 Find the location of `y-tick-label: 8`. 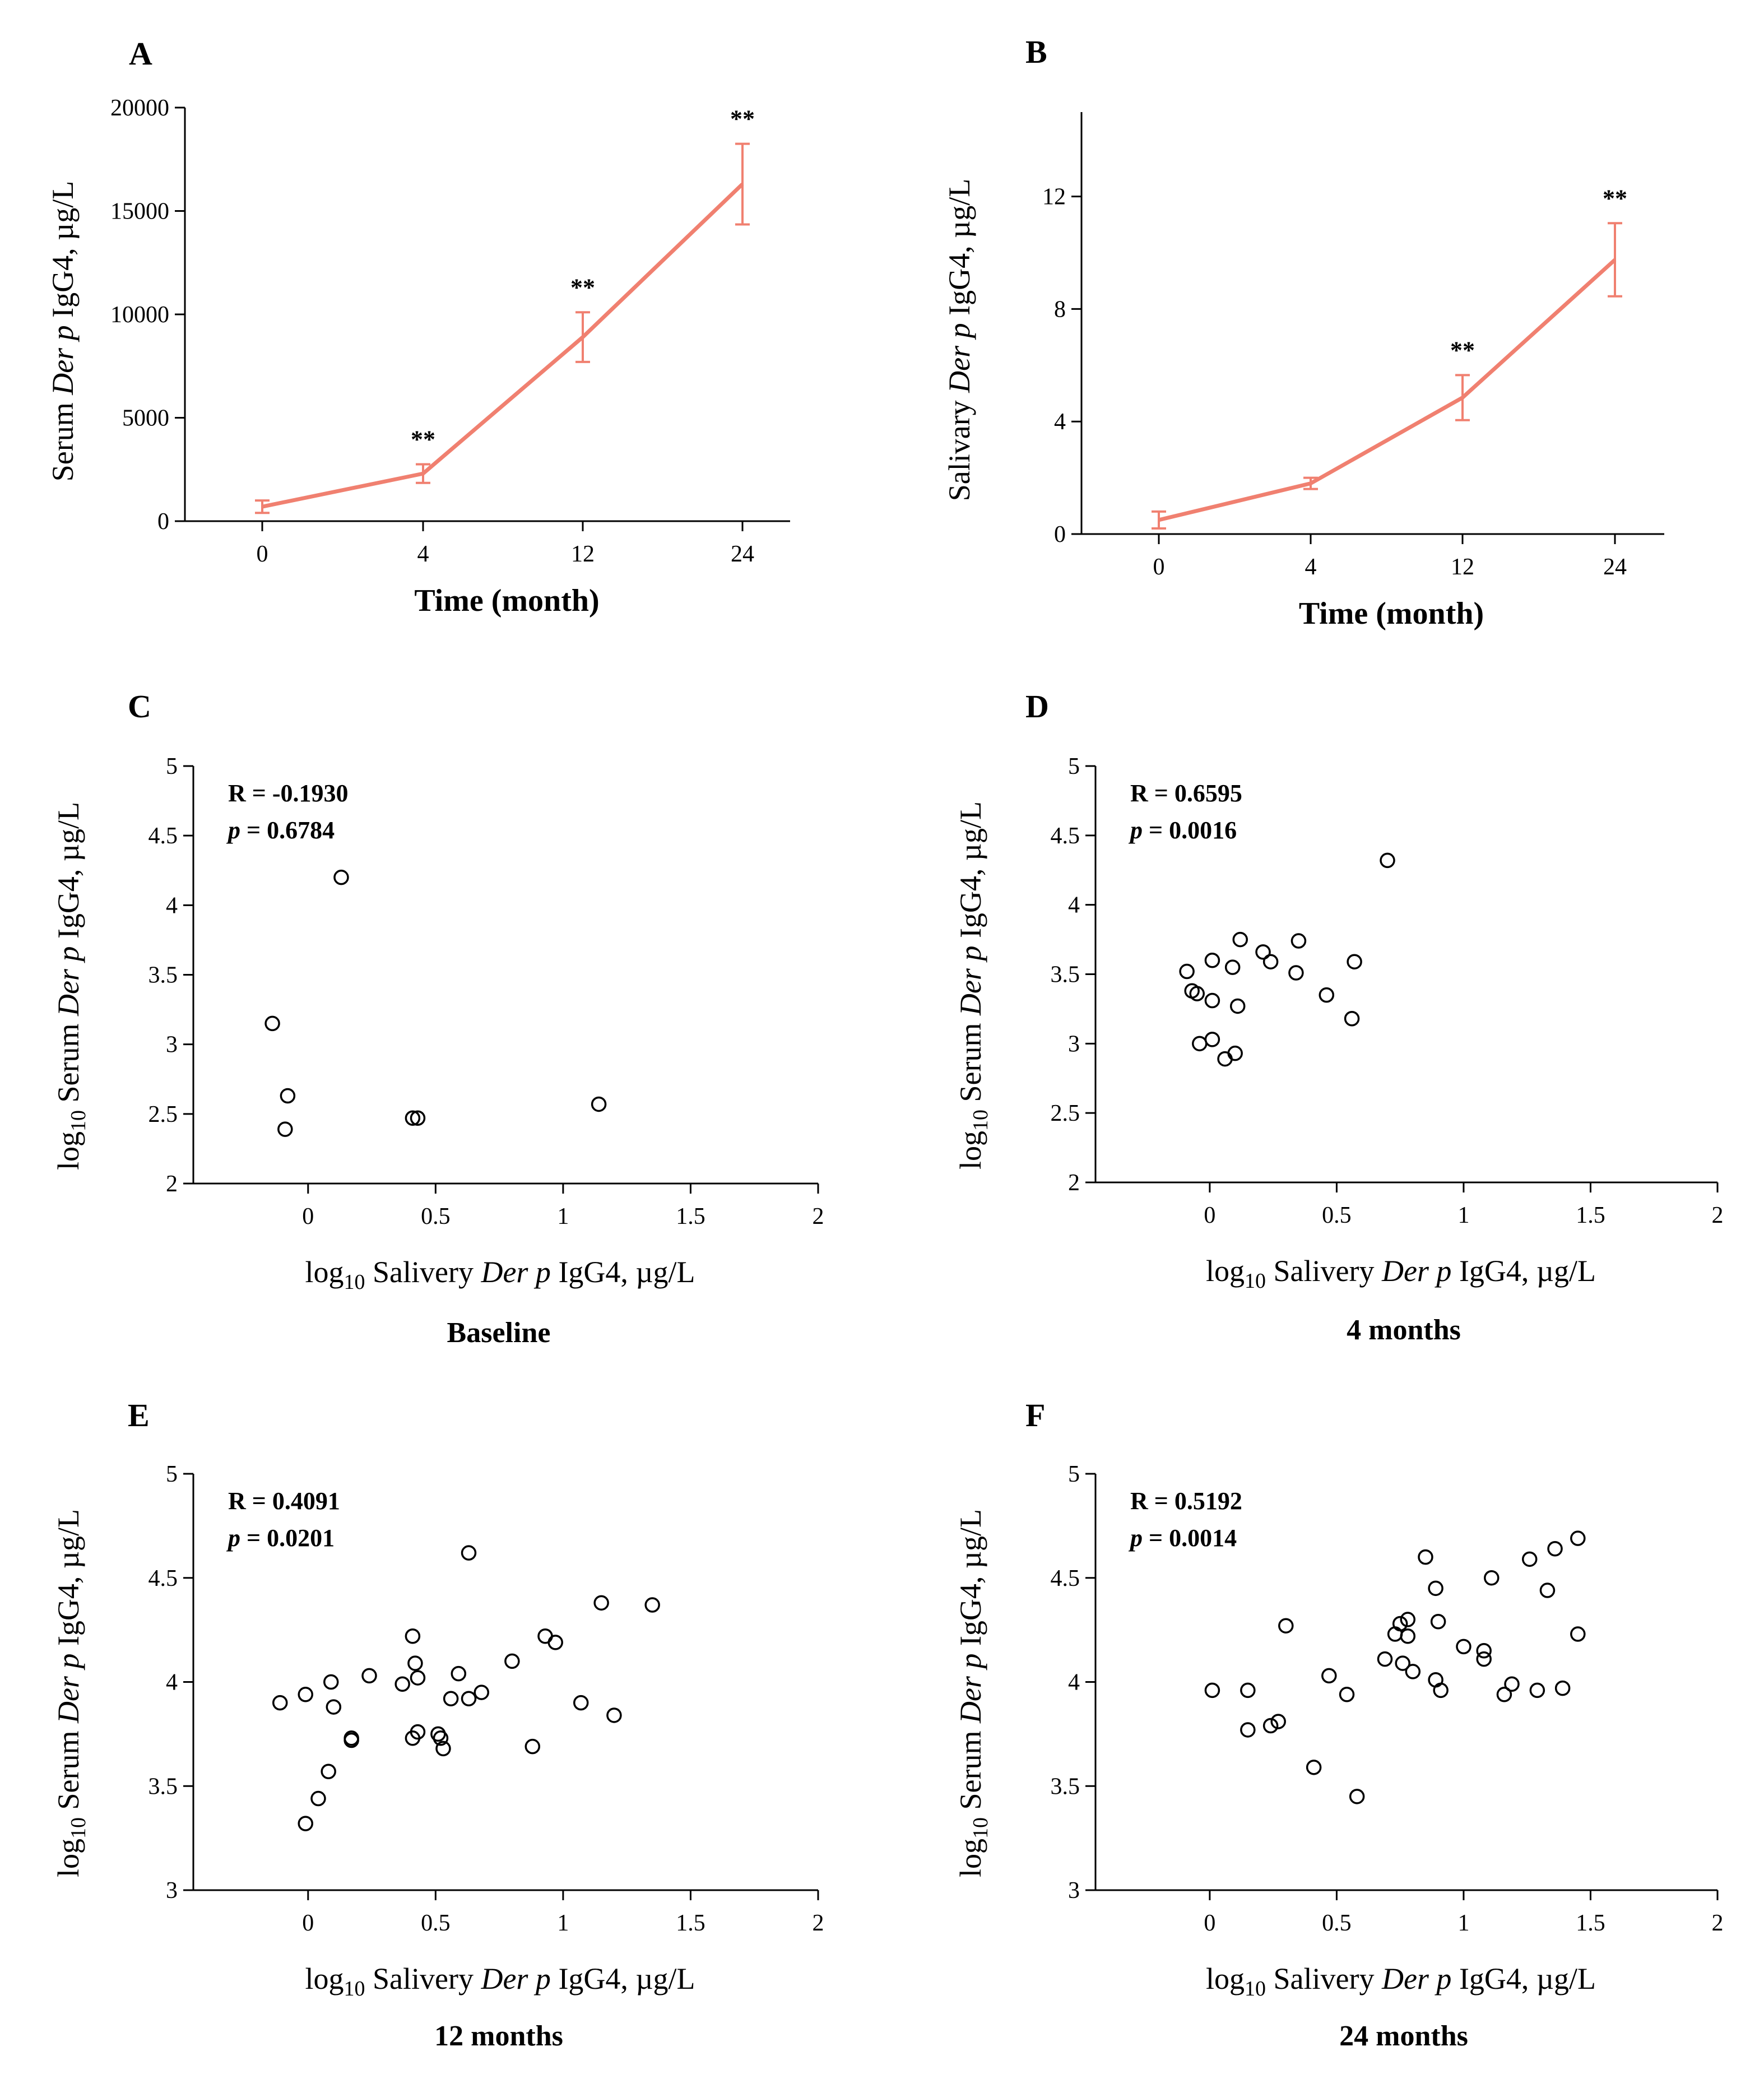

y-tick-label: 8 is located at coordinates (1060, 309).